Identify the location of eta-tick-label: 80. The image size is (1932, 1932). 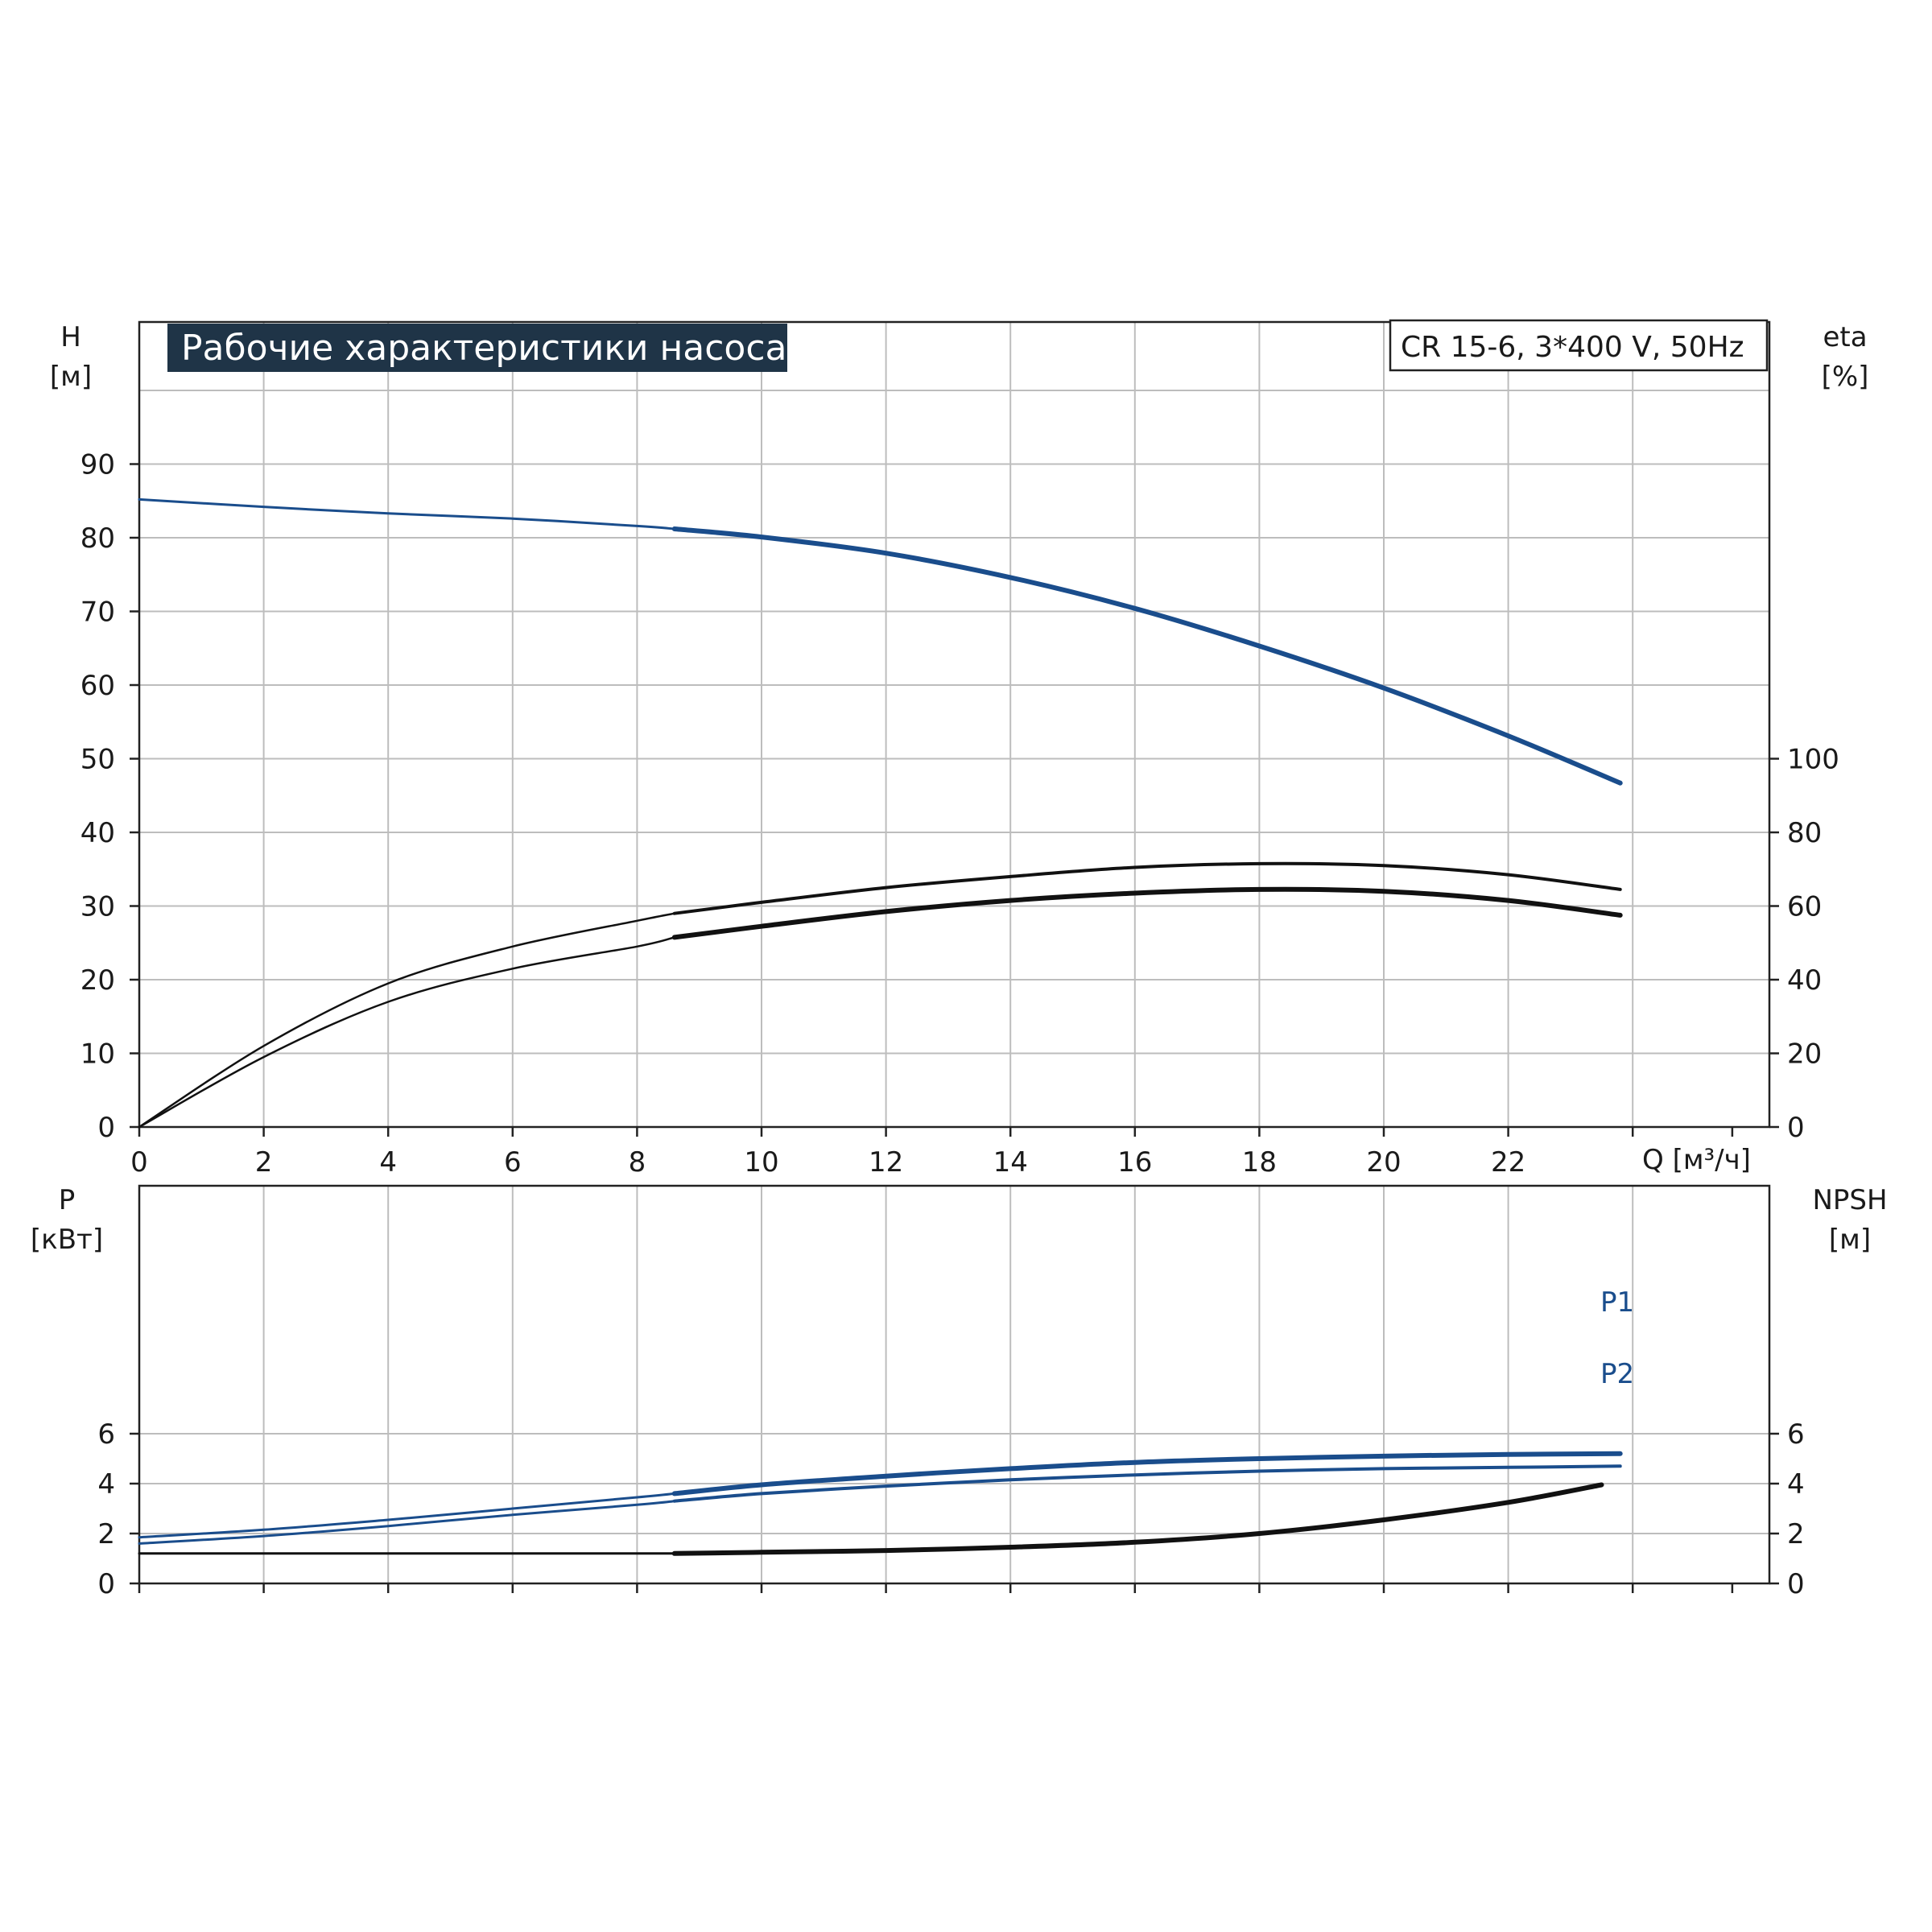
(1804, 833).